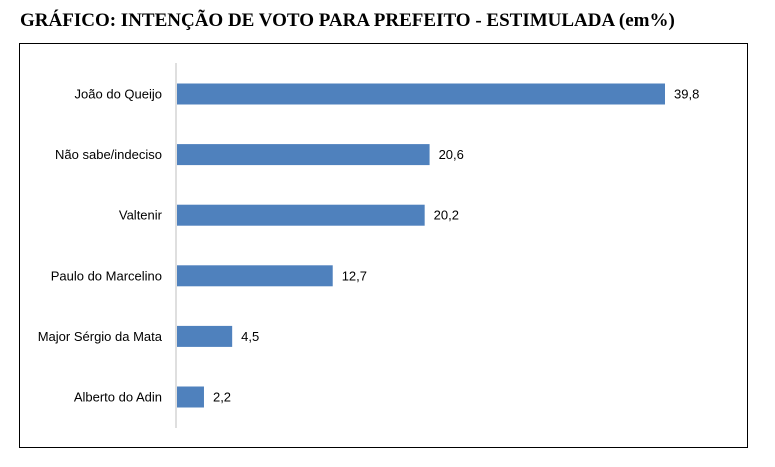 The width and height of the screenshot is (775, 467). What do you see at coordinates (686, 94) in the screenshot?
I see `data-label: 39,8` at bounding box center [686, 94].